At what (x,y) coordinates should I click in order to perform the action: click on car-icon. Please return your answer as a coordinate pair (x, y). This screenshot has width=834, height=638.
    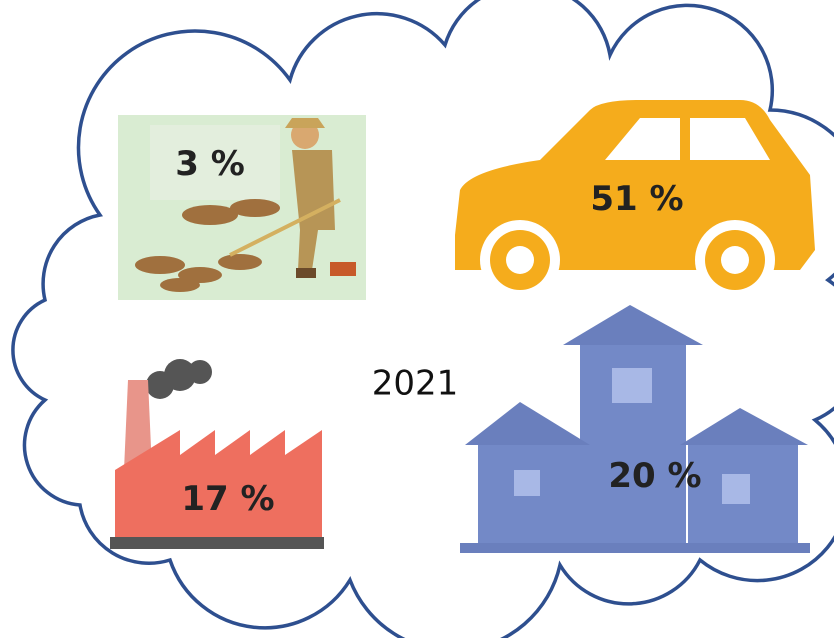
    Looking at the image, I should click on (635, 200).